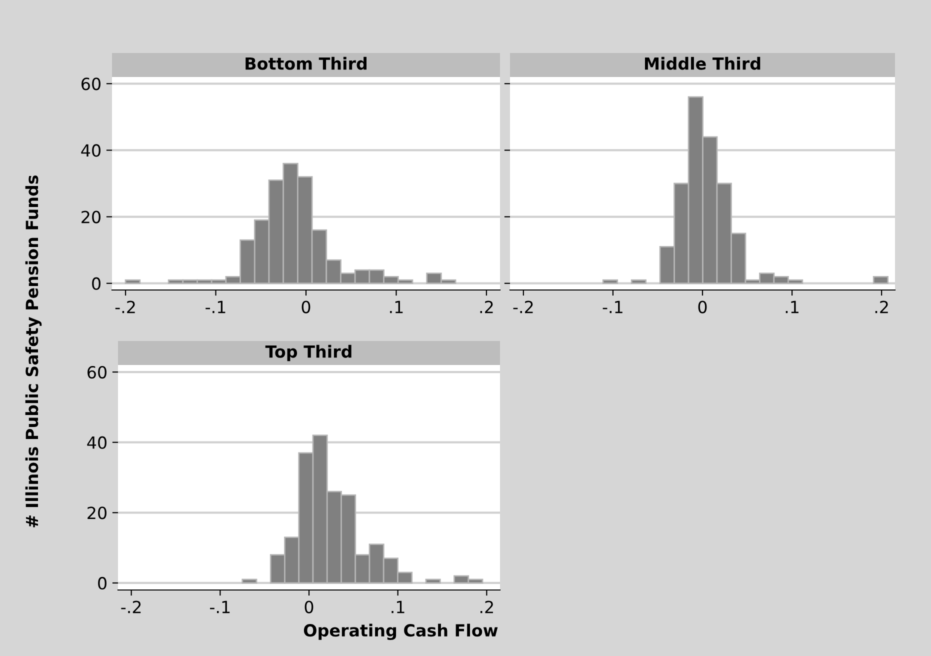 The height and width of the screenshot is (656, 931). What do you see at coordinates (401, 632) in the screenshot?
I see `x-axis-title: Operating Cash Flow` at bounding box center [401, 632].